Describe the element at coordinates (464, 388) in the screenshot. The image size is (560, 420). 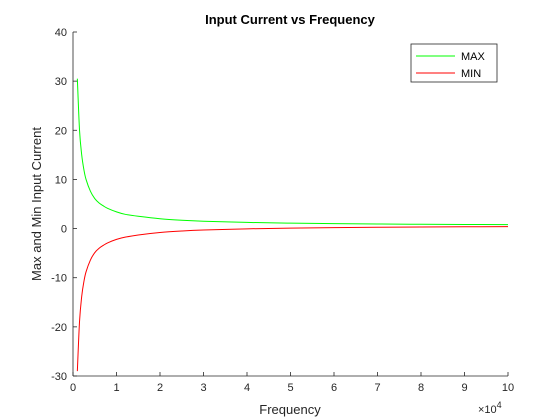
I see `x-tick-label: 9` at that location.